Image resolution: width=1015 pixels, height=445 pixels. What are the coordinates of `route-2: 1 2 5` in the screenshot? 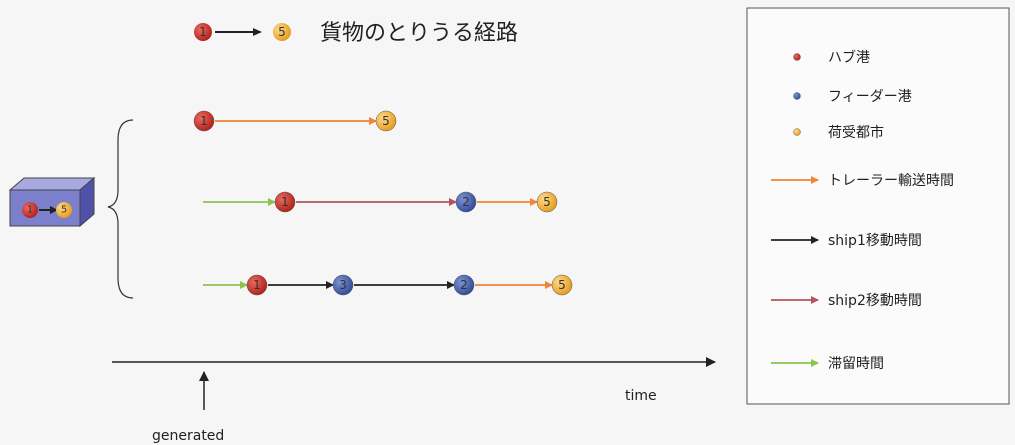 It's located at (380, 202).